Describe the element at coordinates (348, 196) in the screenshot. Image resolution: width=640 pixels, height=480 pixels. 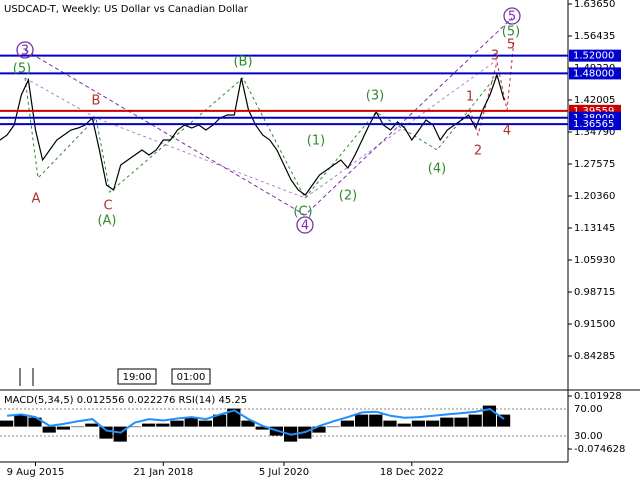
I see `wave-label: (2)` at that location.